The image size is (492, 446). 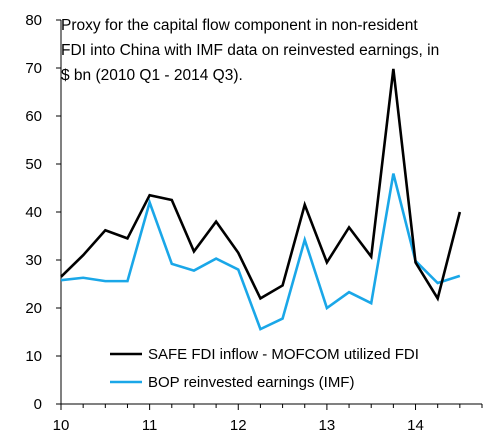 What do you see at coordinates (33, 356) in the screenshot?
I see `y-tick-label: 10` at bounding box center [33, 356].